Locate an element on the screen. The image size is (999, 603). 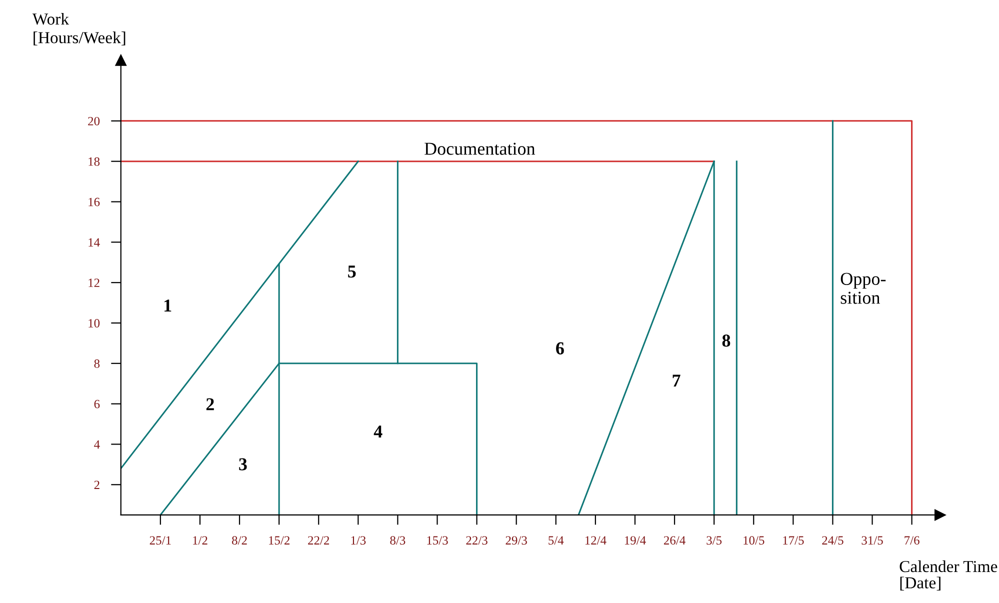
x-tick-label: 8/2 is located at coordinates (239, 540).